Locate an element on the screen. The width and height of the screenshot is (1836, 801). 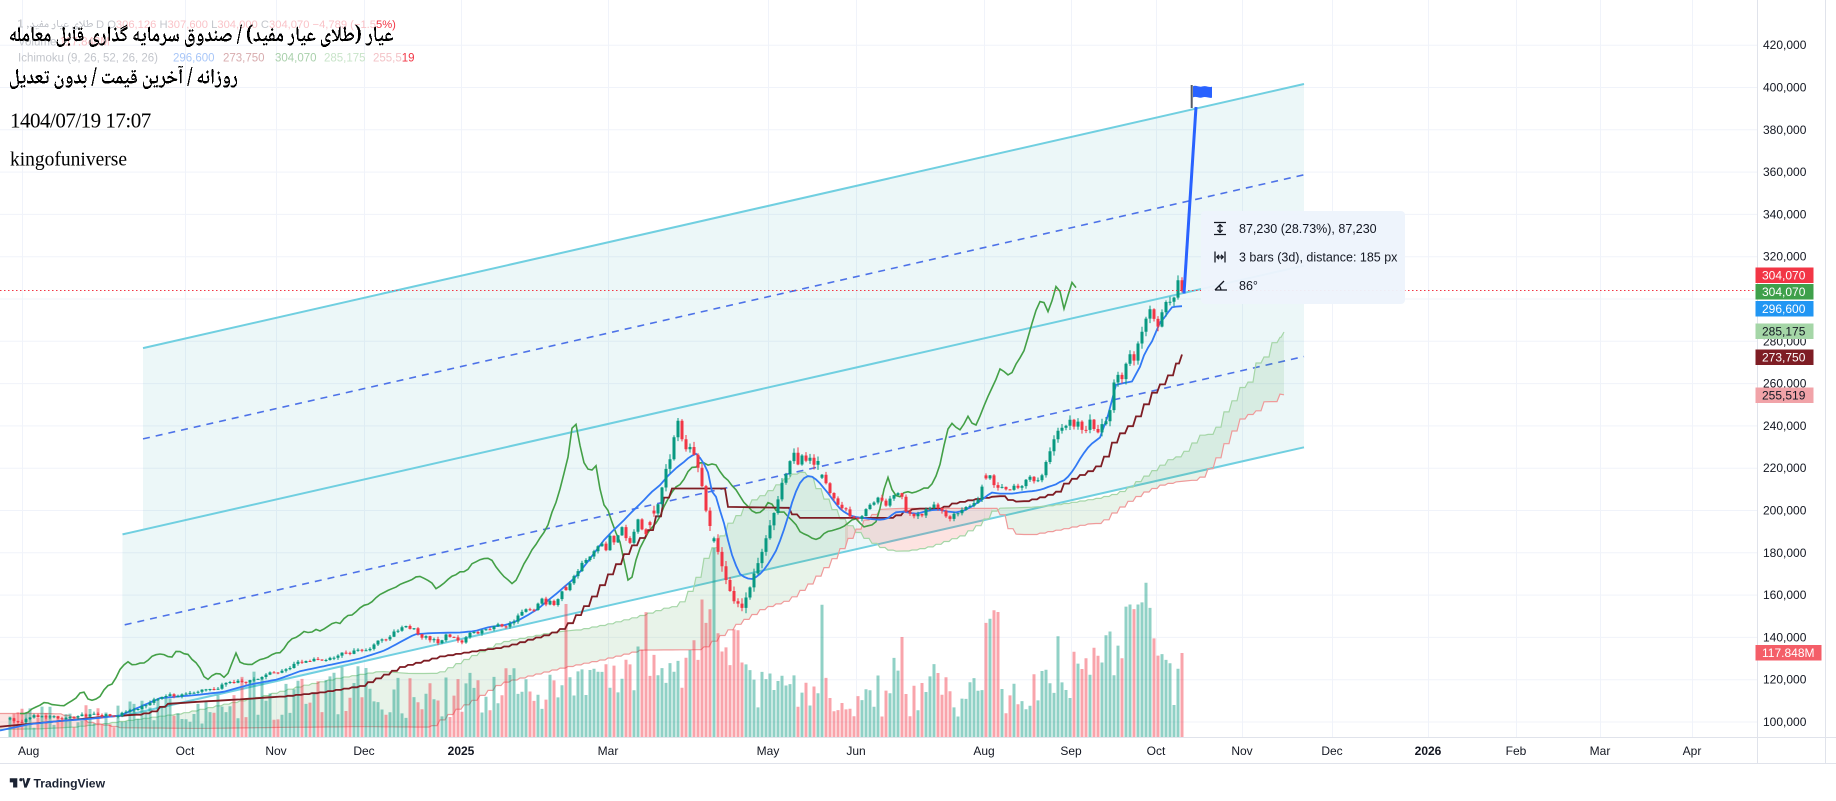
svg-text: 240,000 is located at coordinates (1785, 426).